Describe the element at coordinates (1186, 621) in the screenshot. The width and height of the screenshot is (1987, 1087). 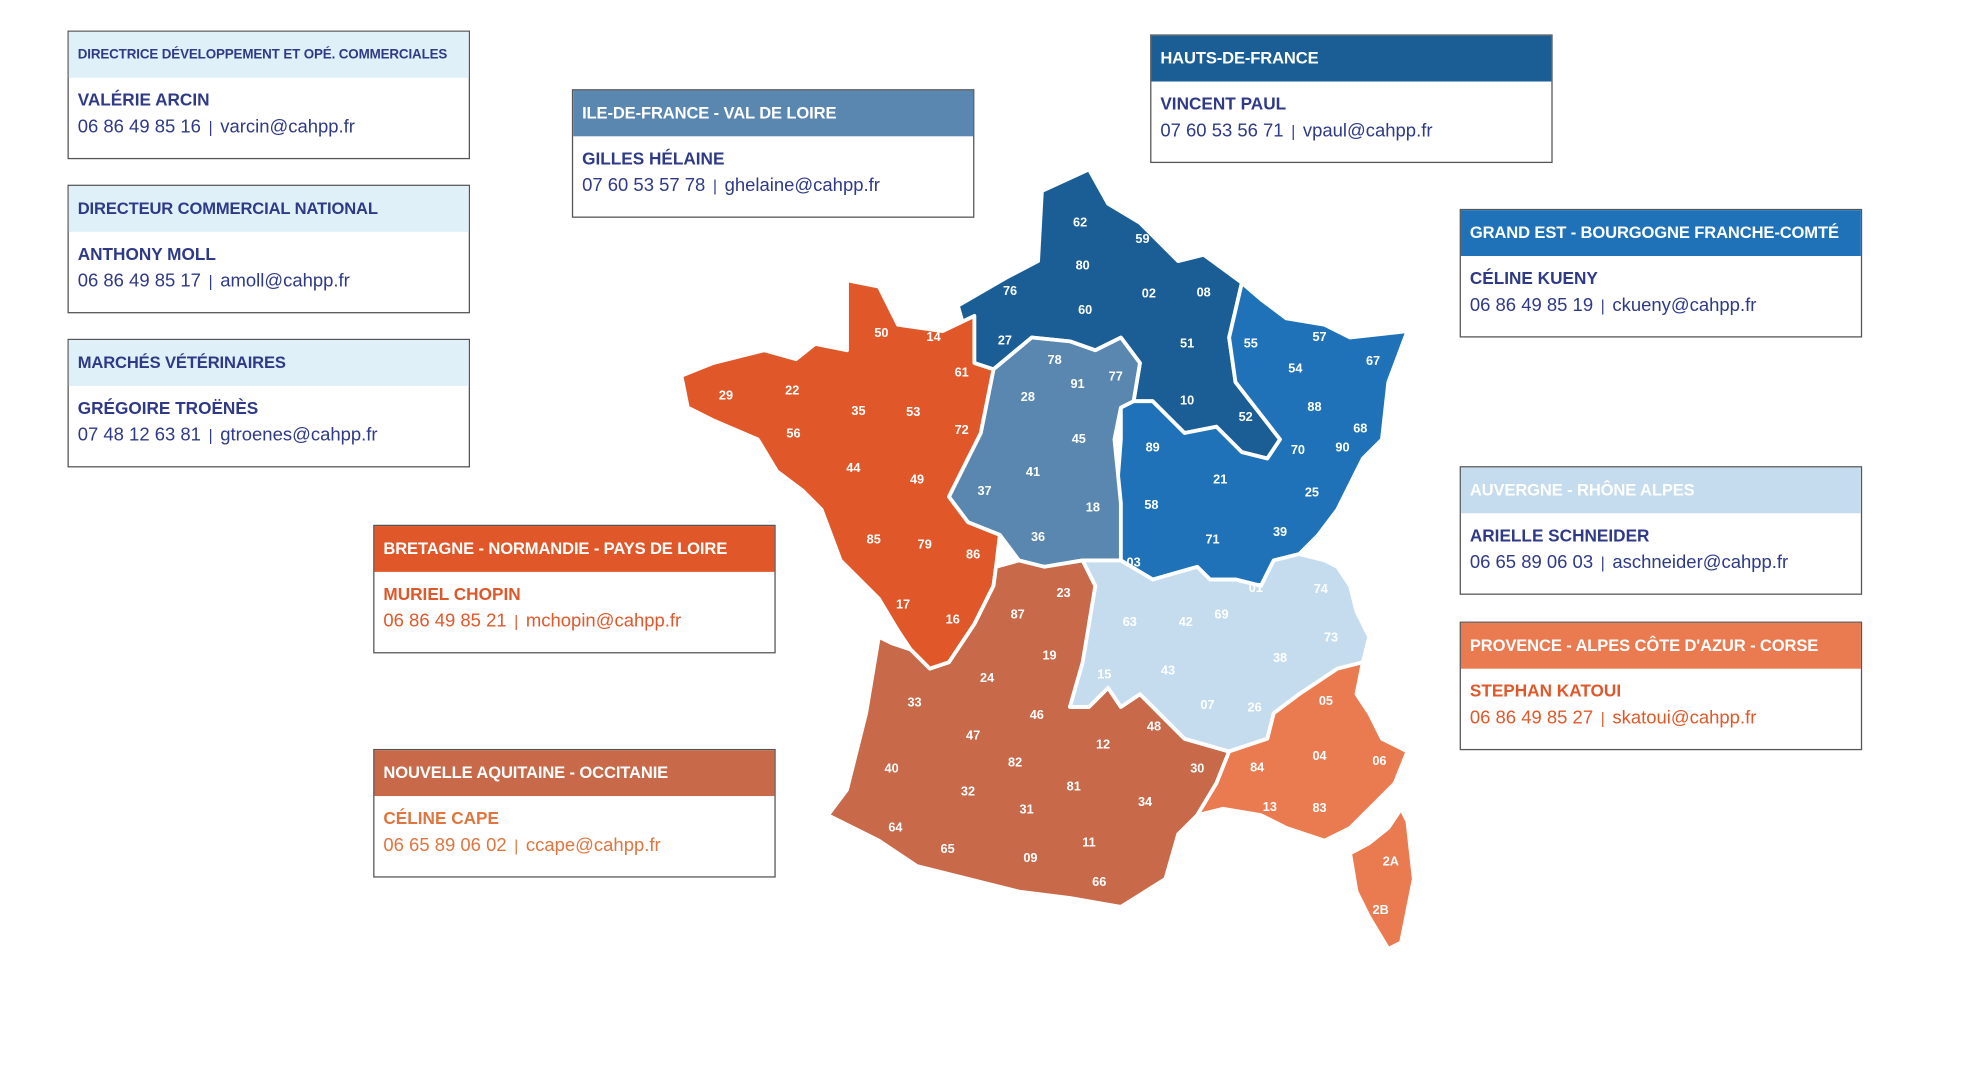
I see `department-label: 42` at that location.